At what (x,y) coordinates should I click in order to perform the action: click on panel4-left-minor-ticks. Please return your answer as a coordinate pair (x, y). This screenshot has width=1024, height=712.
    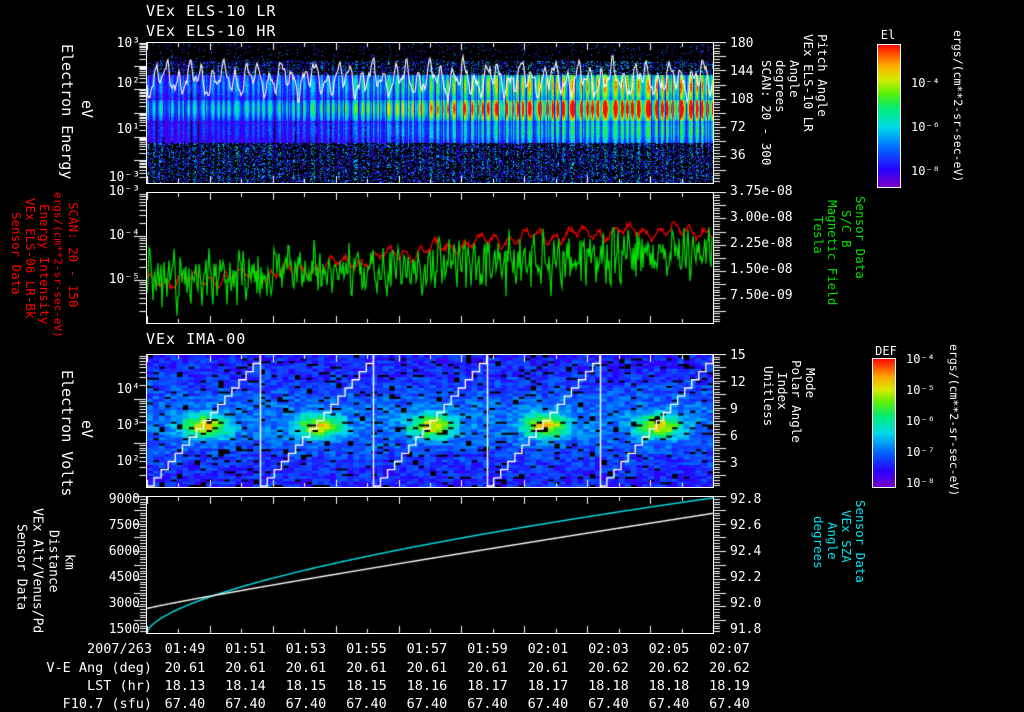
    Looking at the image, I should click on (140, 565).